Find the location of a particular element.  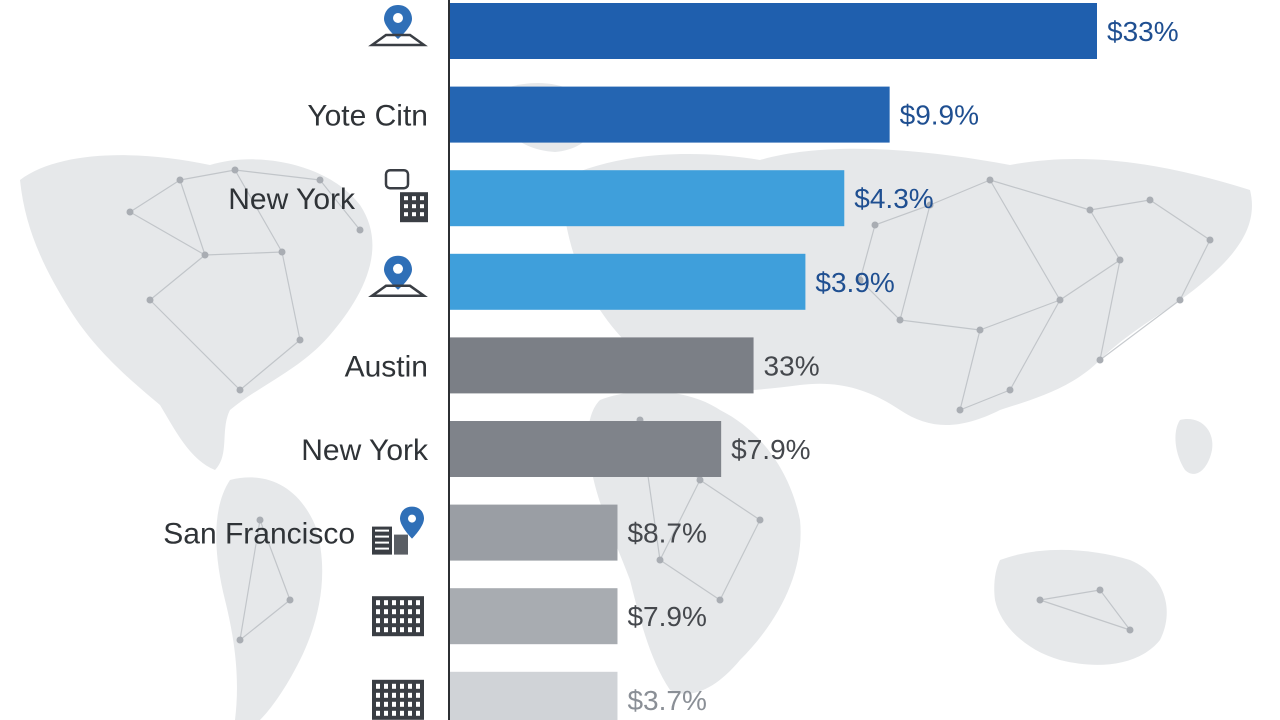

value-label-7: $7.9% is located at coordinates (666, 616).